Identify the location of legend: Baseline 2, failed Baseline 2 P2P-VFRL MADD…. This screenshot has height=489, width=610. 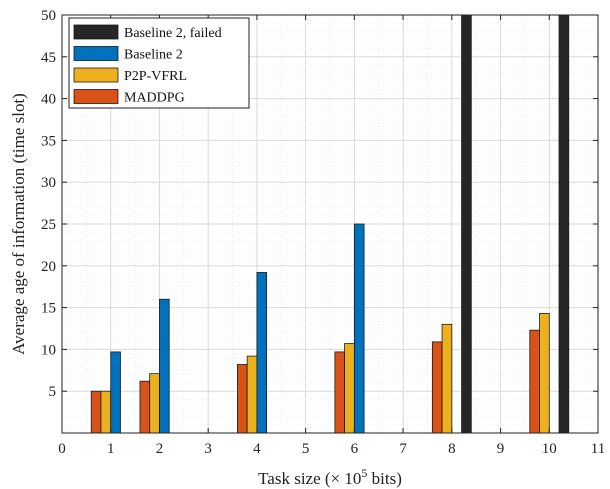
(159, 63).